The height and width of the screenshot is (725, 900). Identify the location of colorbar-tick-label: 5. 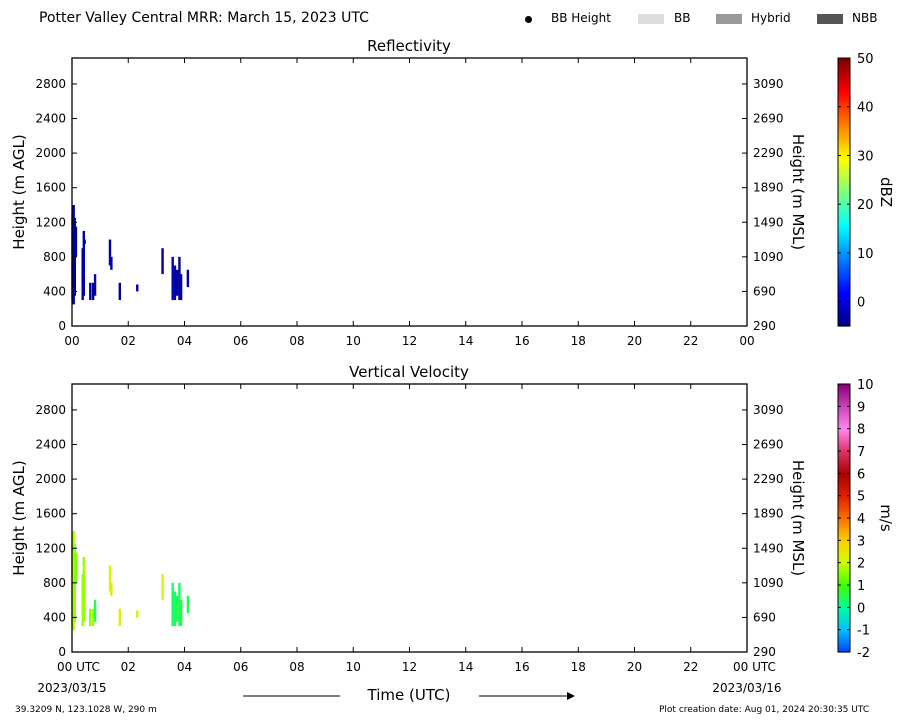
(861, 497).